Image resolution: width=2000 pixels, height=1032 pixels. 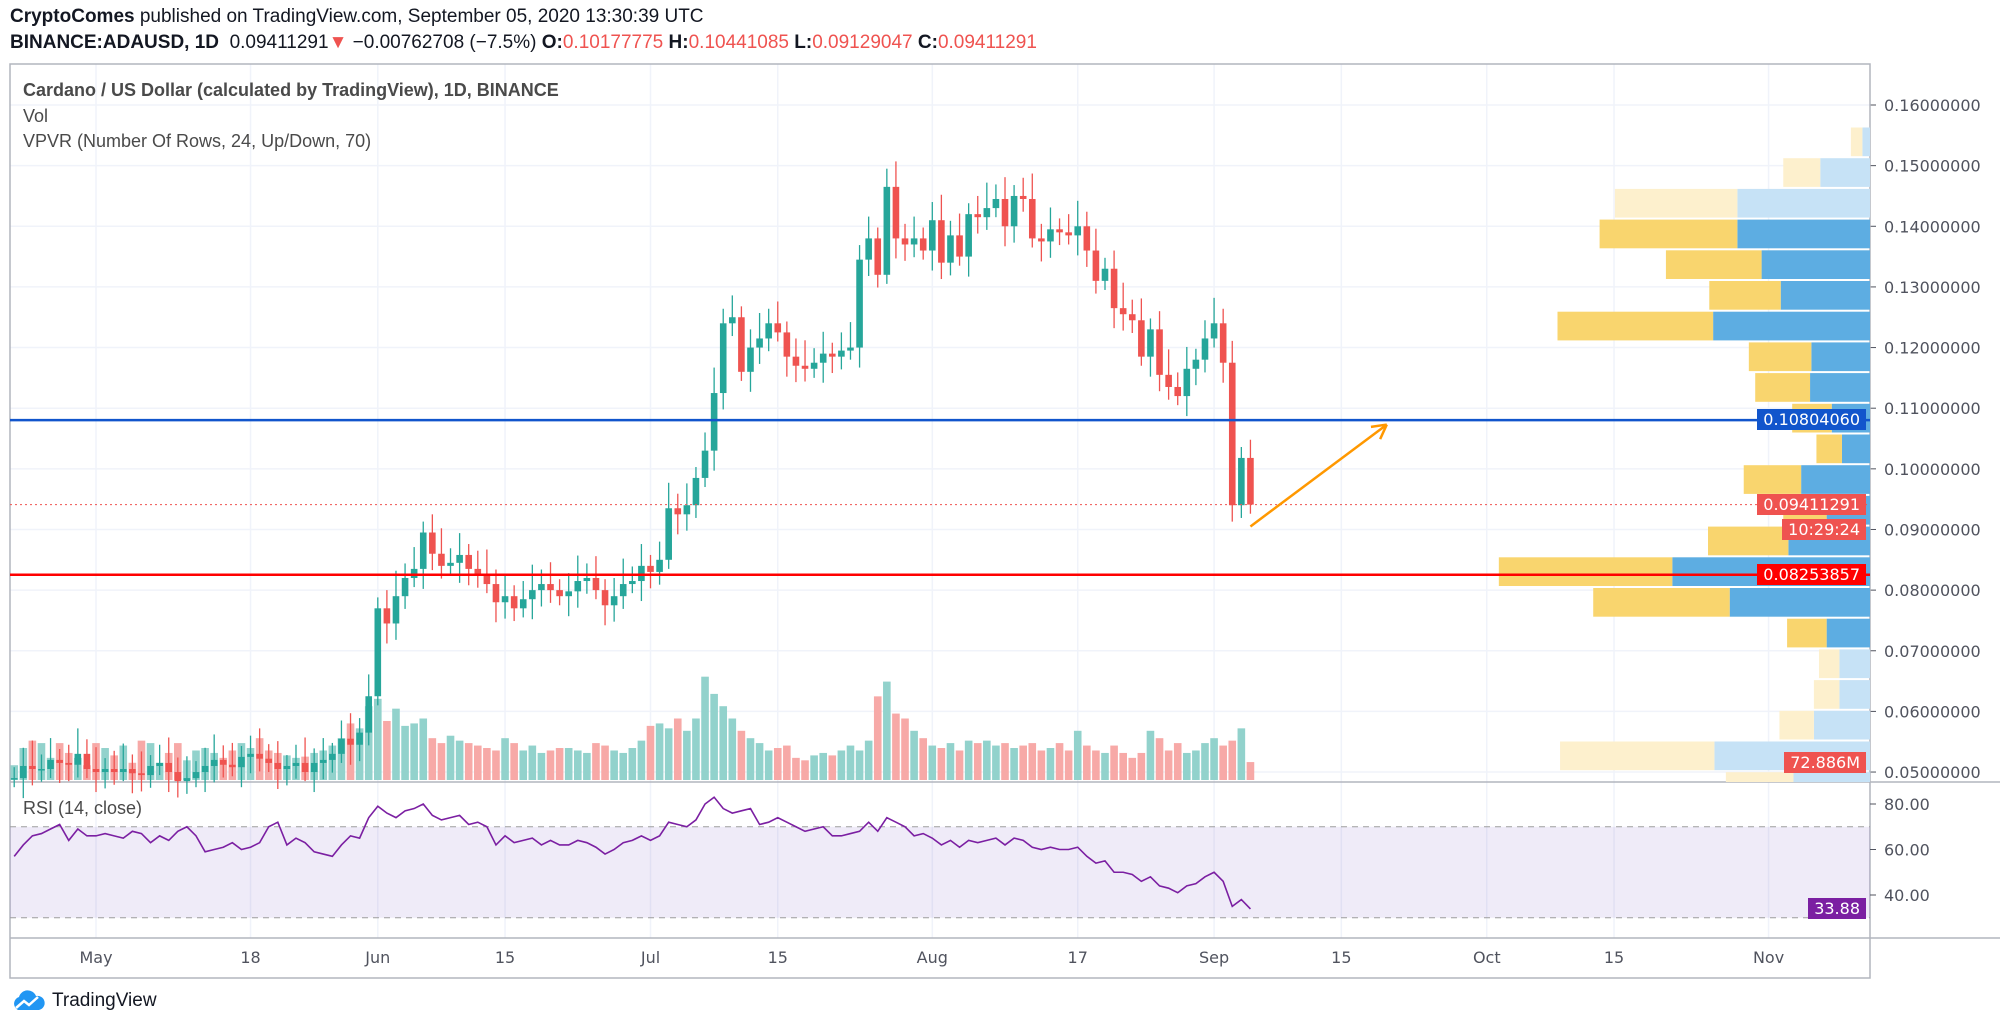 I want to click on last-price: 0.09411291, so click(x=279, y=42).